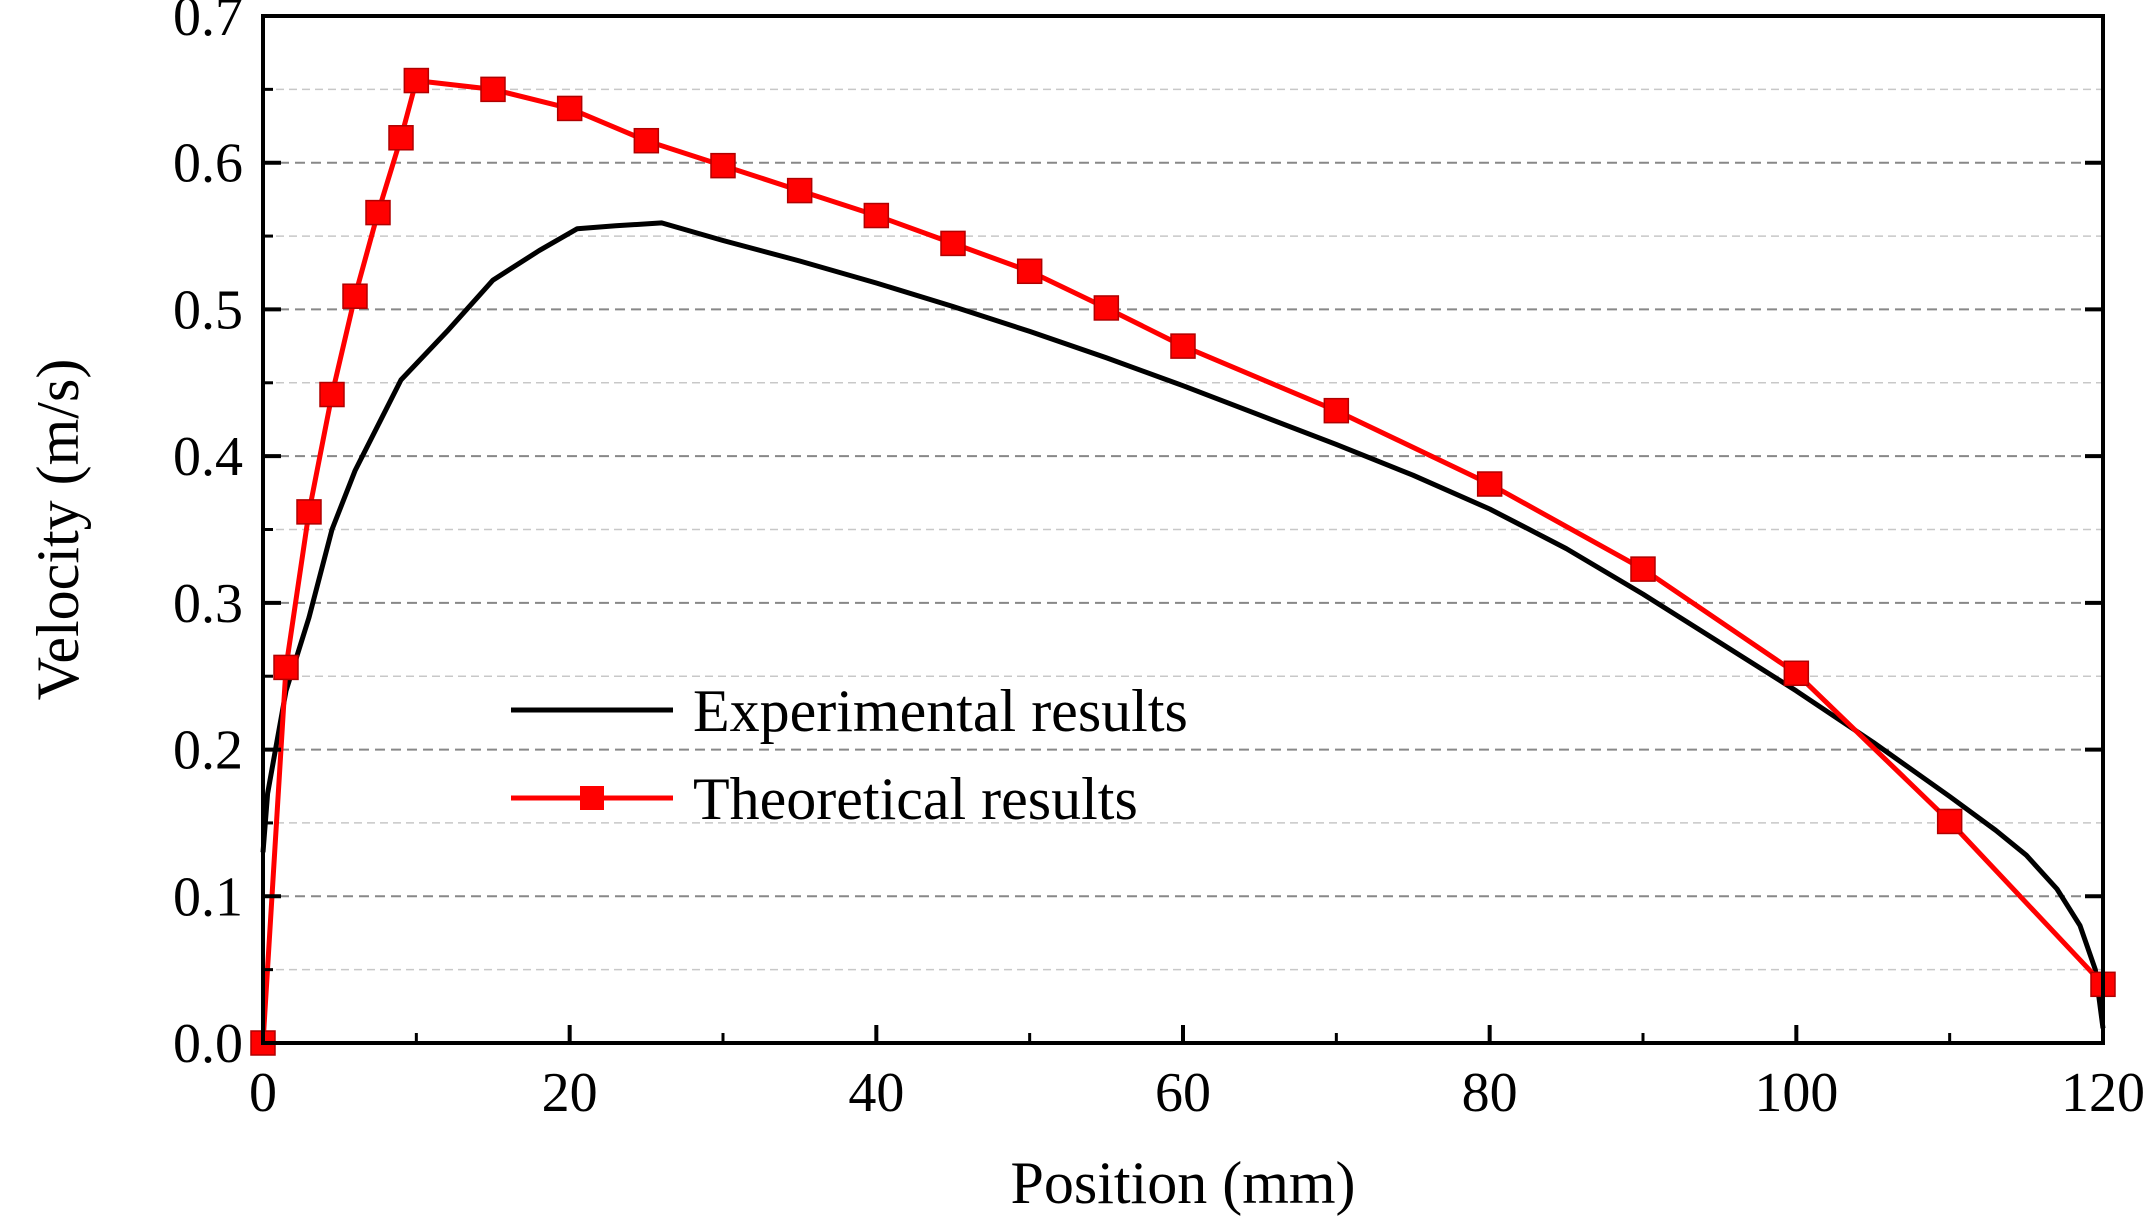 The width and height of the screenshot is (2155, 1224). Describe the element at coordinates (208, 310) in the screenshot. I see `y-tick-label: 0.5` at that location.